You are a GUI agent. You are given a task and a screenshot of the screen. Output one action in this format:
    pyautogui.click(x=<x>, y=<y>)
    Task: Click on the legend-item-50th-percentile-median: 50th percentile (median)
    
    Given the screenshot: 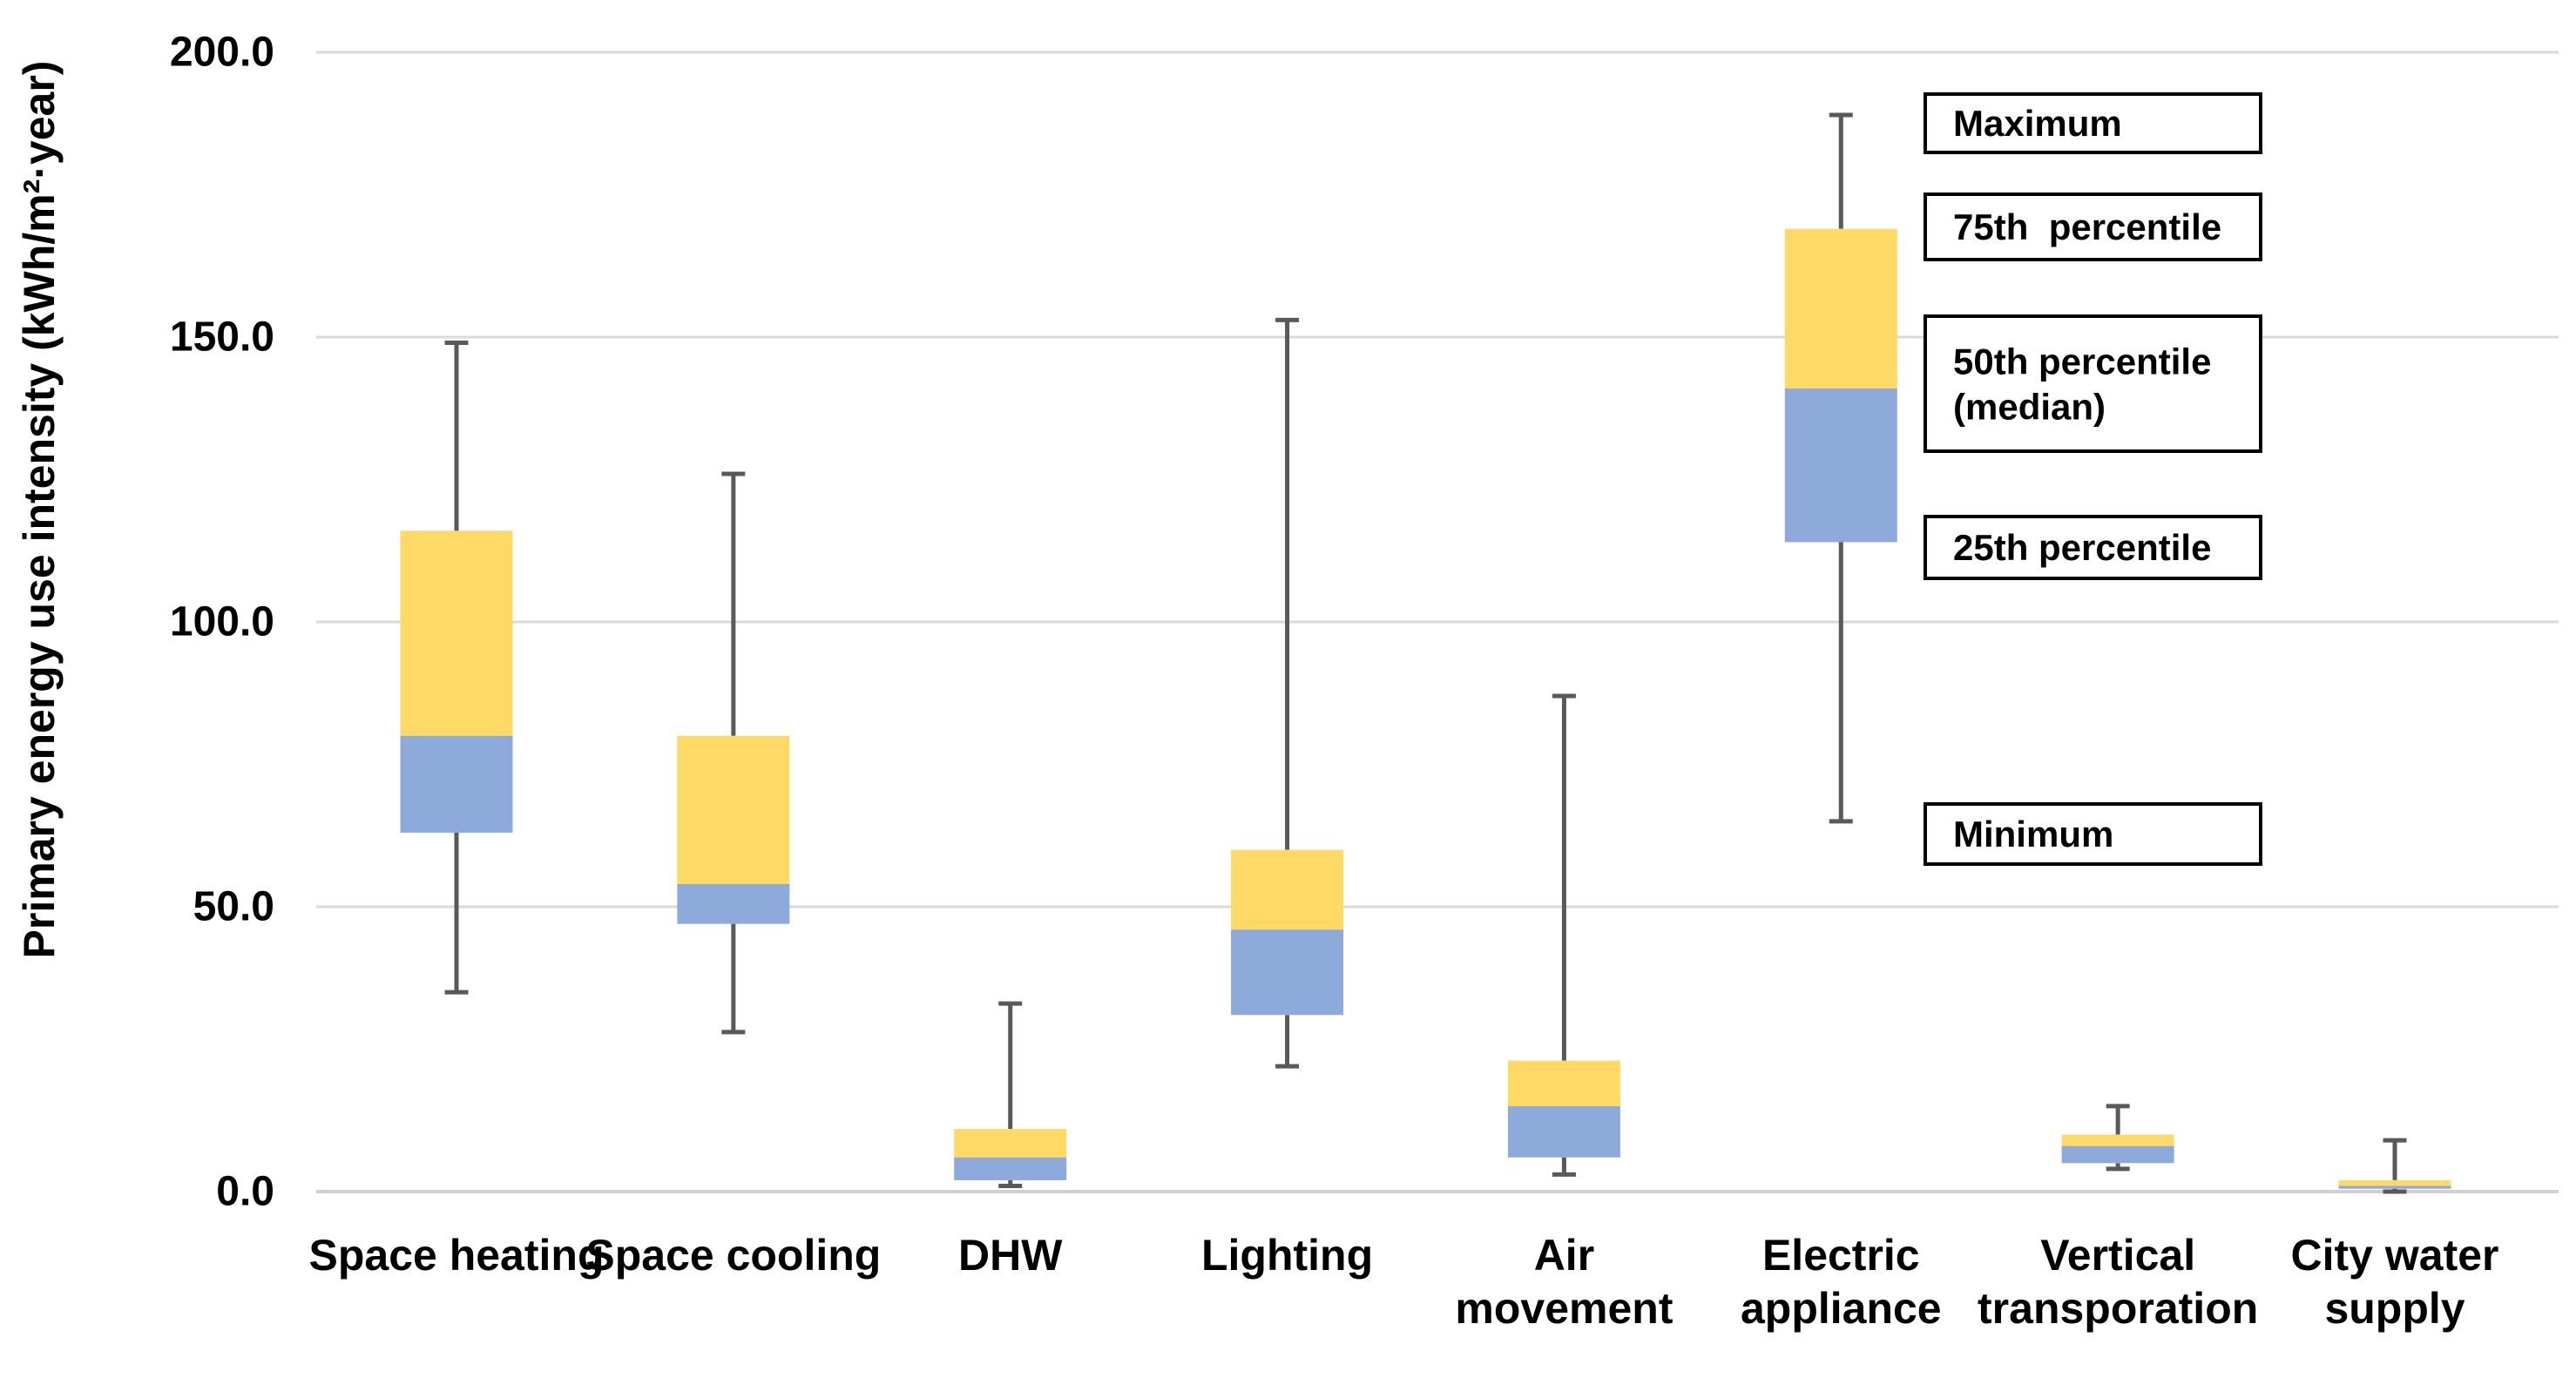 What is the action you would take?
    pyautogui.click(x=2093, y=384)
    